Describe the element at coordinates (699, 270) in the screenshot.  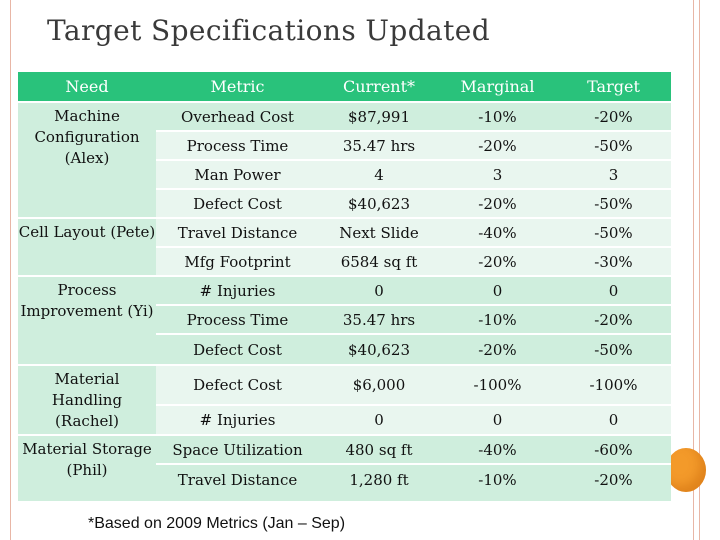
I see `slide-frame-right-line-outer` at that location.